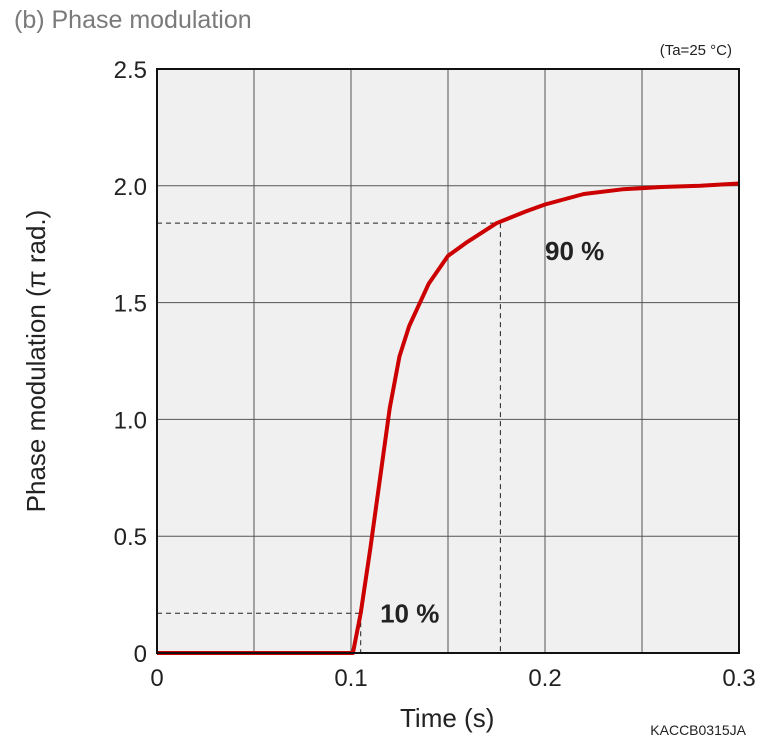  I want to click on y-axis-label: Phase modulation (π rad.), so click(36, 361).